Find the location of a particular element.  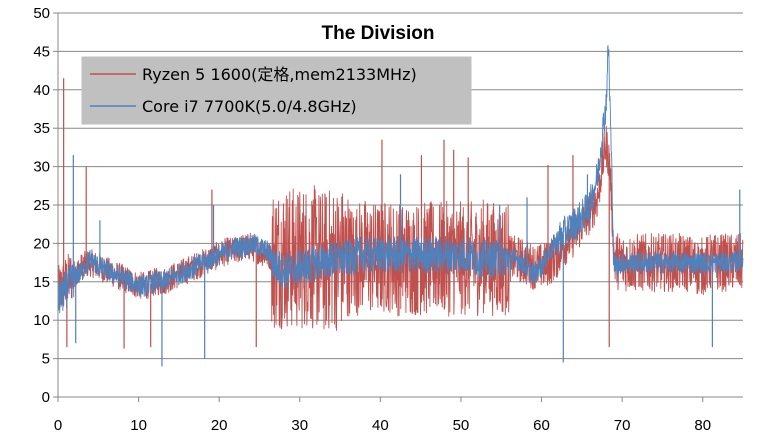

y-tick-label: 0 is located at coordinates (46, 397).